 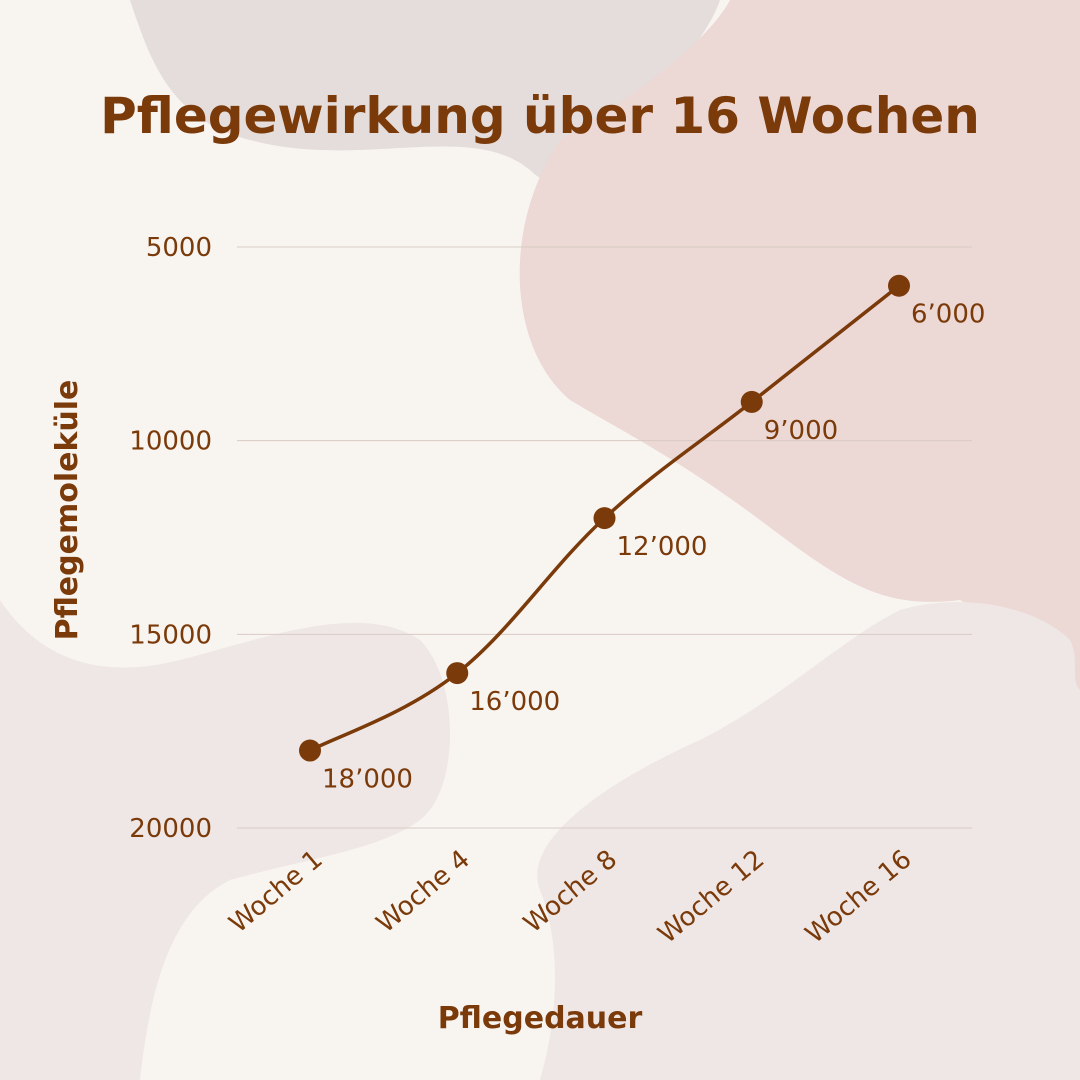 What do you see at coordinates (540, 116) in the screenshot?
I see `chart-title: Pflegewirkung über 16 Wochen` at bounding box center [540, 116].